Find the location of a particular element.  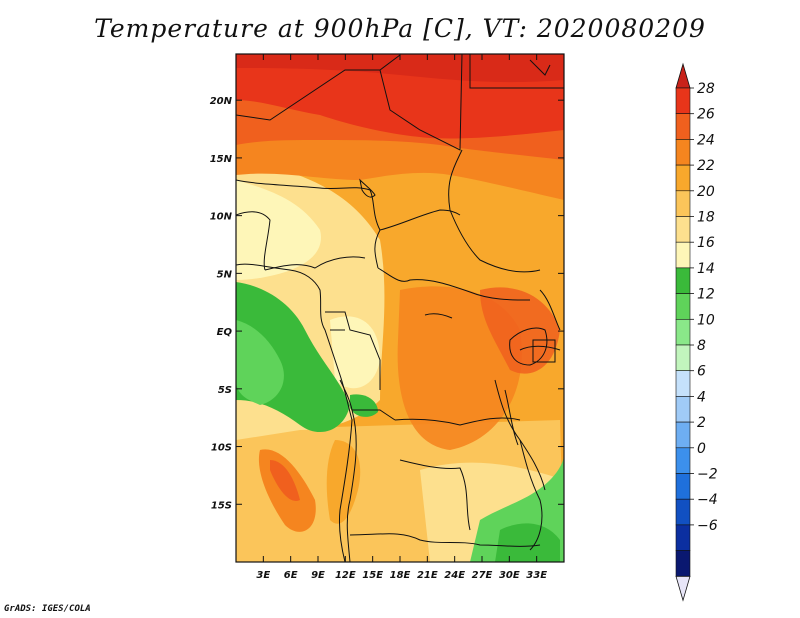

colorbar-label: 18 is located at coordinates (706, 218).